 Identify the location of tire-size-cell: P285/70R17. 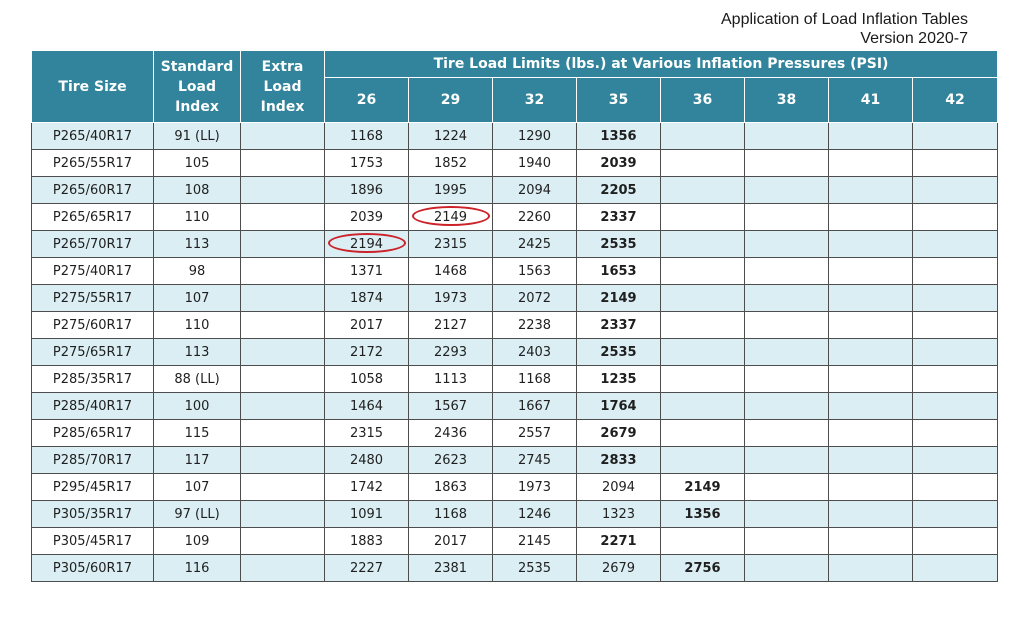
(92, 460).